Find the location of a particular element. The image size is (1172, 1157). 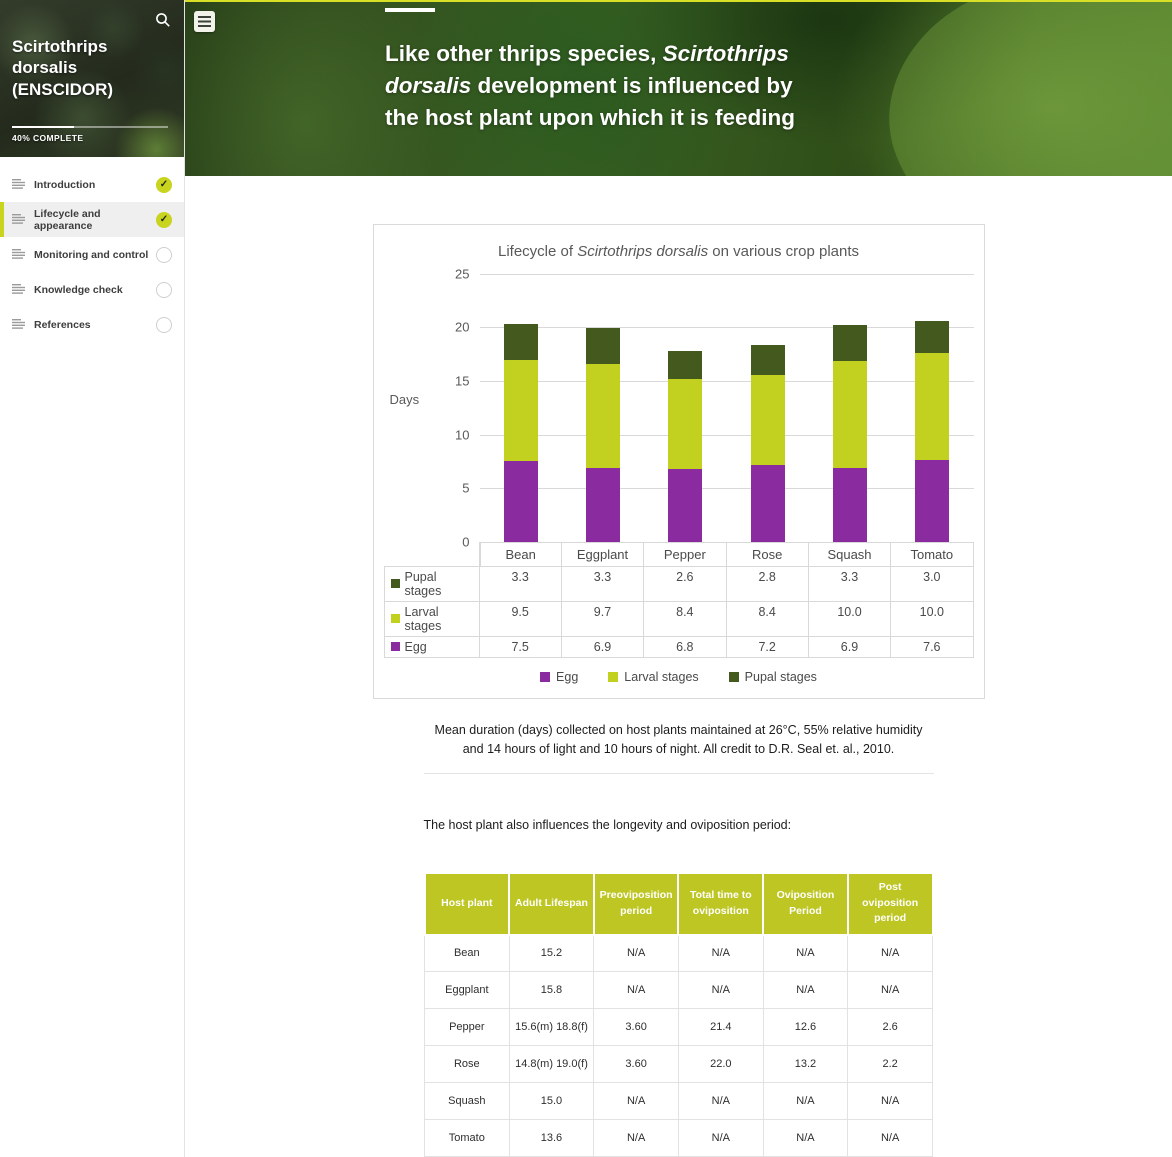

chart-legend: Egg Larval stages Pupal stages is located at coordinates (679, 677).